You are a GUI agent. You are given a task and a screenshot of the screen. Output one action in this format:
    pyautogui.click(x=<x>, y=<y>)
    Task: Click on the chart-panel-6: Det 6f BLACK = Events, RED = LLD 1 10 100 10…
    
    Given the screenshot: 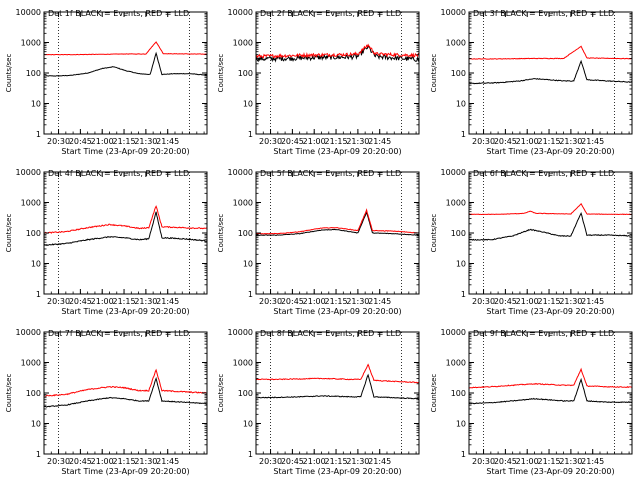 What is the action you would take?
    pyautogui.click(x=531, y=242)
    